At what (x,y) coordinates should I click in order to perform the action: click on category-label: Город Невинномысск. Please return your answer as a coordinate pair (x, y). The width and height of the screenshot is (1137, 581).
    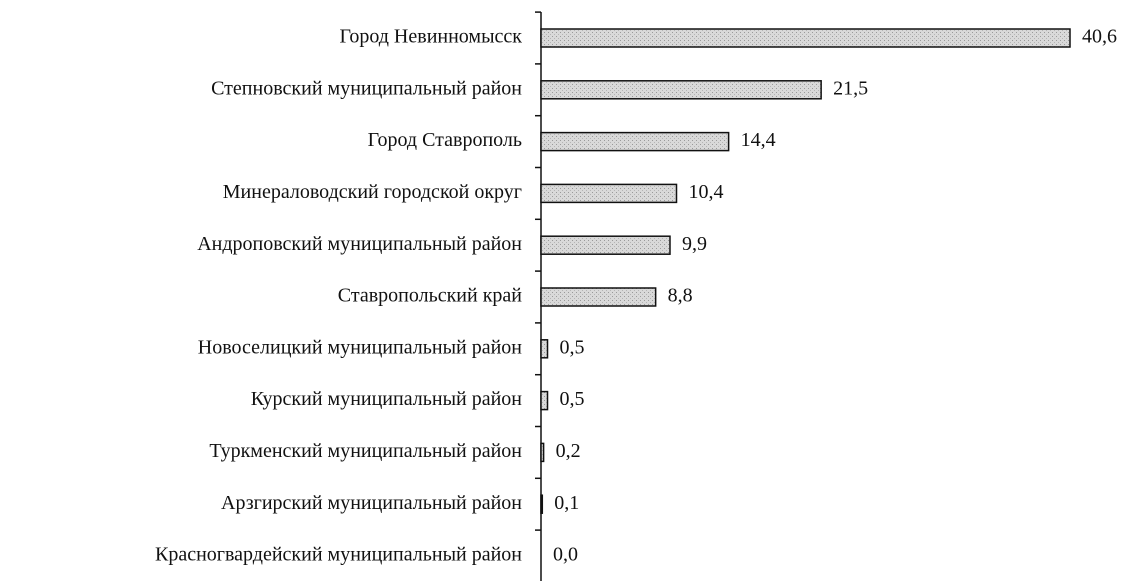
    Looking at the image, I should click on (431, 37).